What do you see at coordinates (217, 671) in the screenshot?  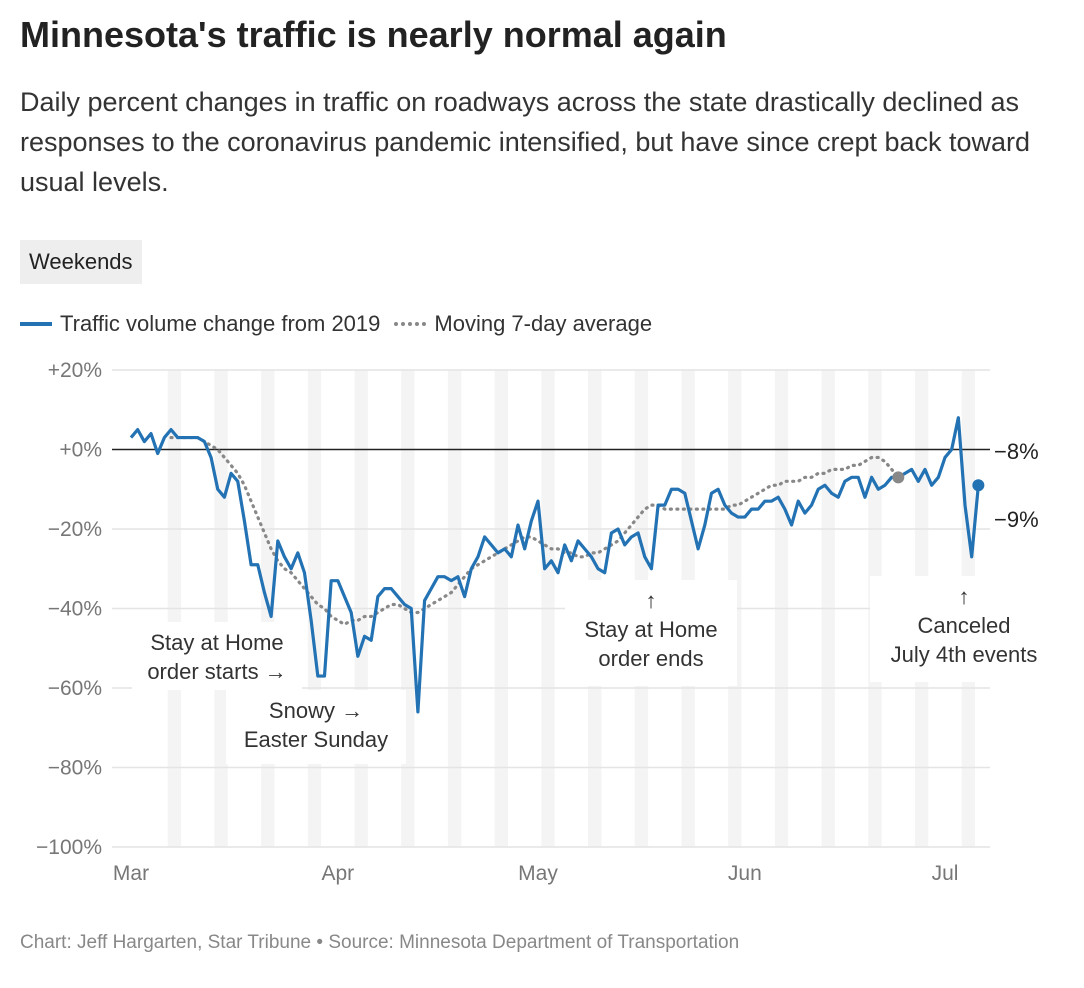 I see `annotation-line: order starts →` at bounding box center [217, 671].